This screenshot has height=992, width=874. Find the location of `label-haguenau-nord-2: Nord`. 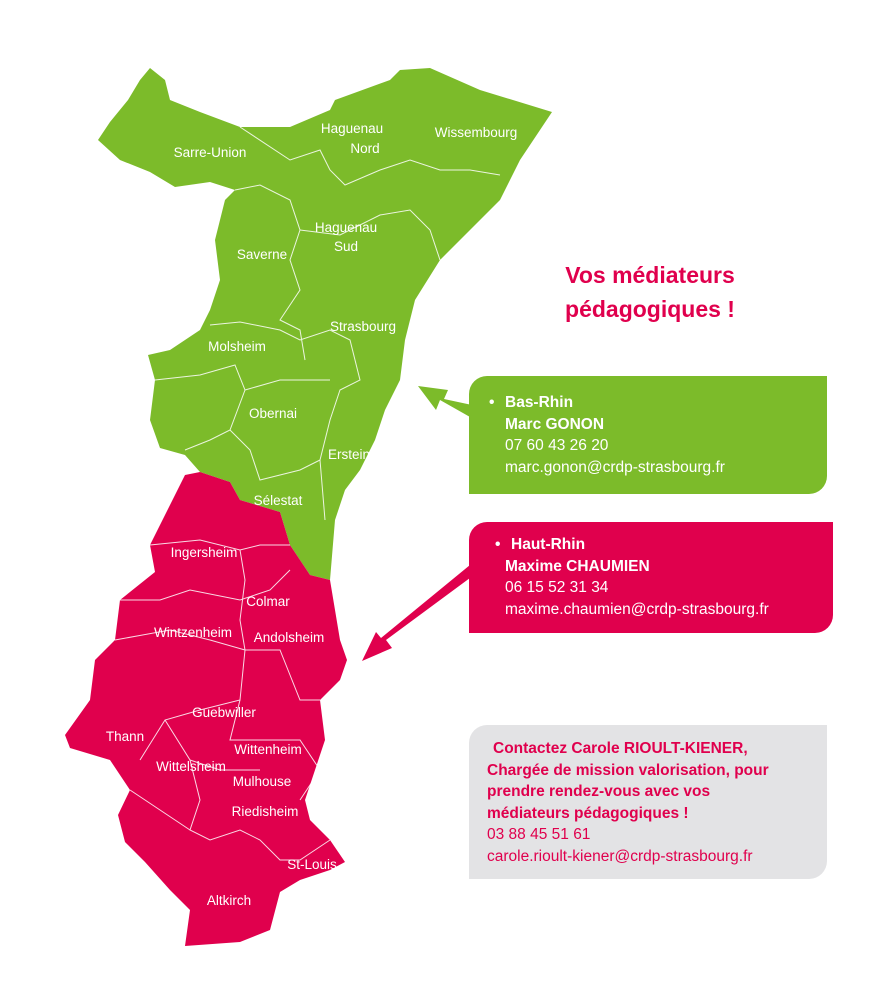

label-haguenau-nord-2: Nord is located at coordinates (364, 148).